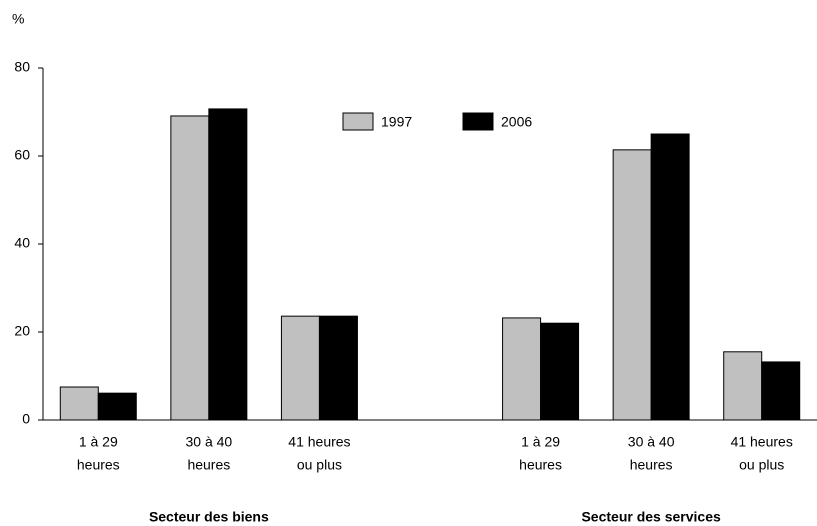 The height and width of the screenshot is (526, 817). Describe the element at coordinates (26, 419) in the screenshot. I see `y-tick-label: 0` at that location.